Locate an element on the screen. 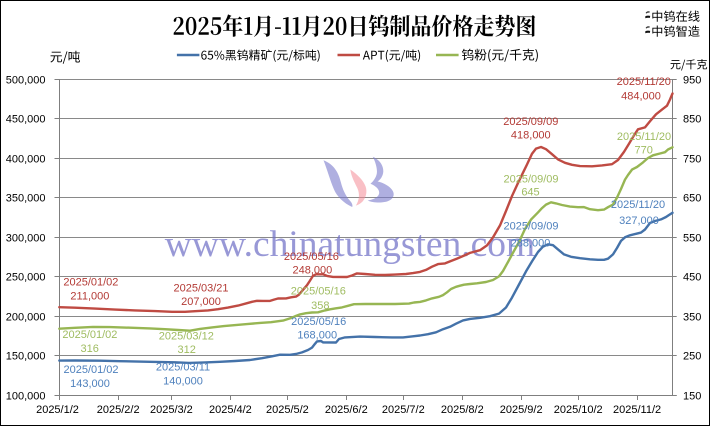 This screenshot has width=710, height=431. svg-text: 150,000 is located at coordinates (26, 356).